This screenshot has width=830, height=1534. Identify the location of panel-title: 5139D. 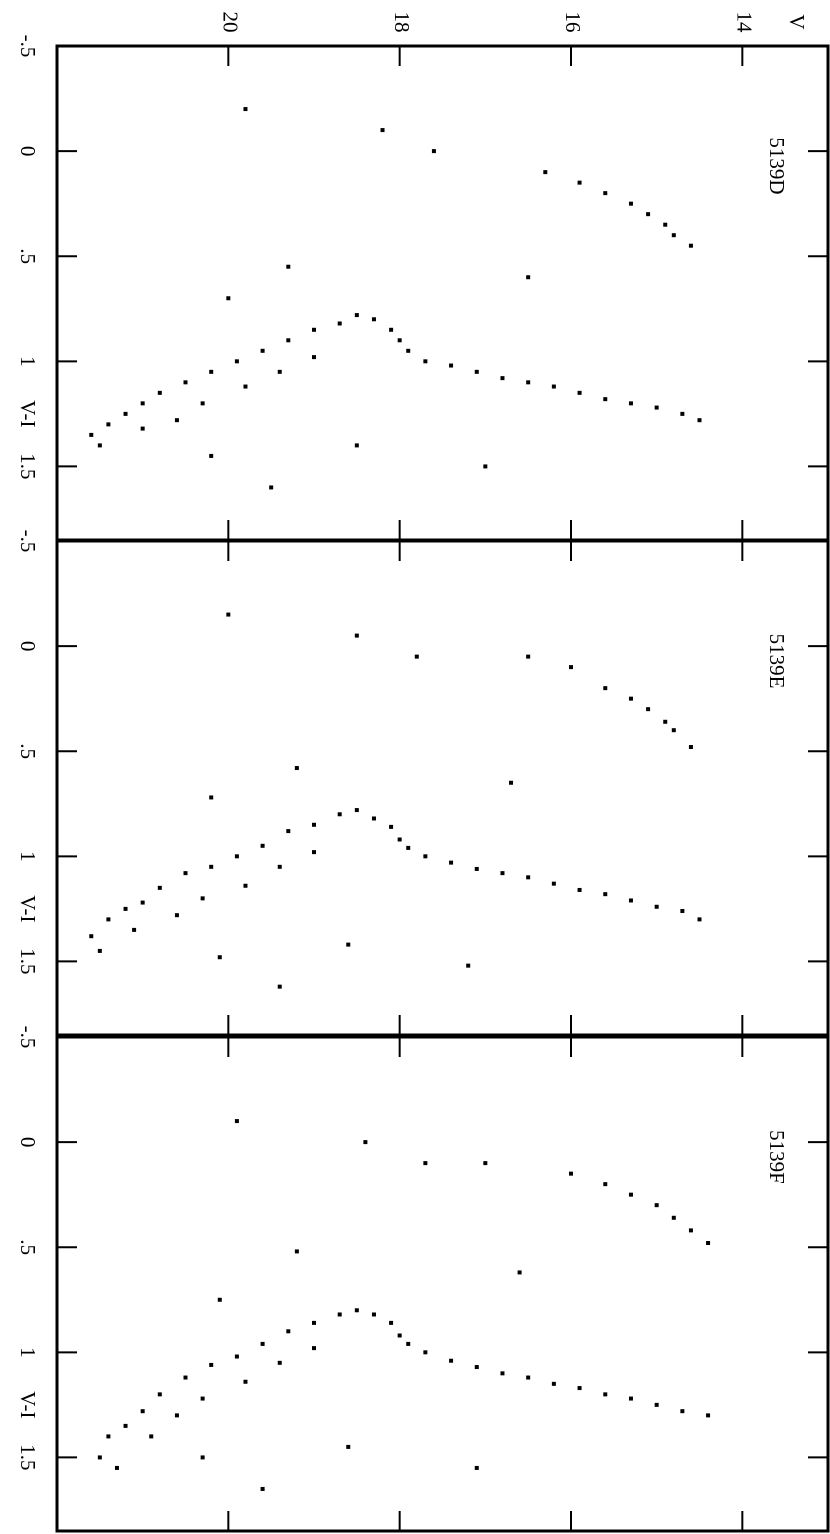
(777, 165).